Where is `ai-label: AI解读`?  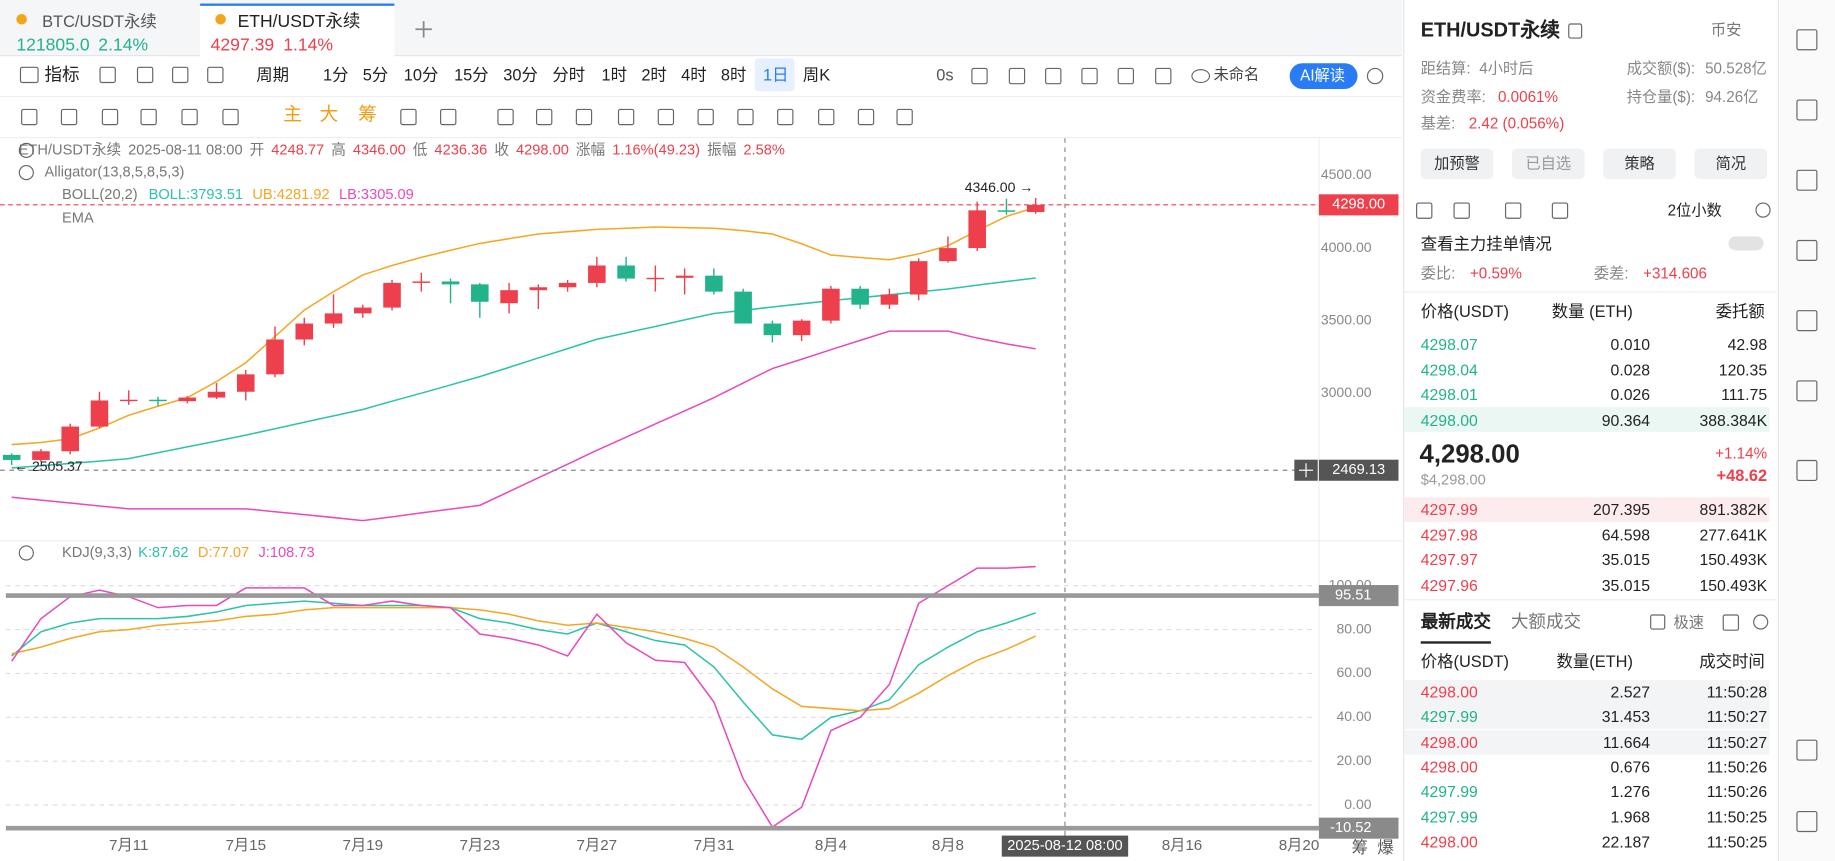 ai-label: AI解读 is located at coordinates (1322, 75).